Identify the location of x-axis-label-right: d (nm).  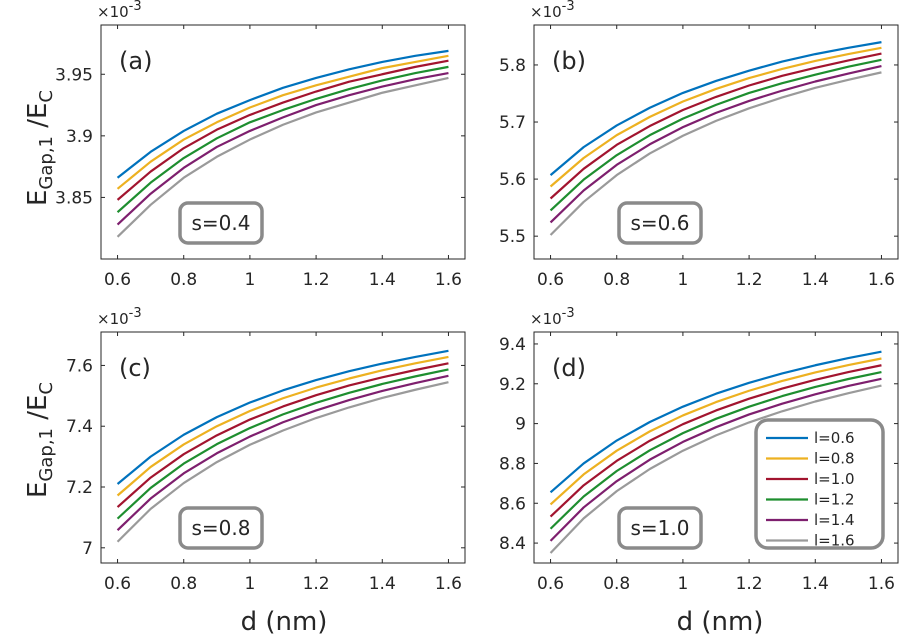
(720, 622).